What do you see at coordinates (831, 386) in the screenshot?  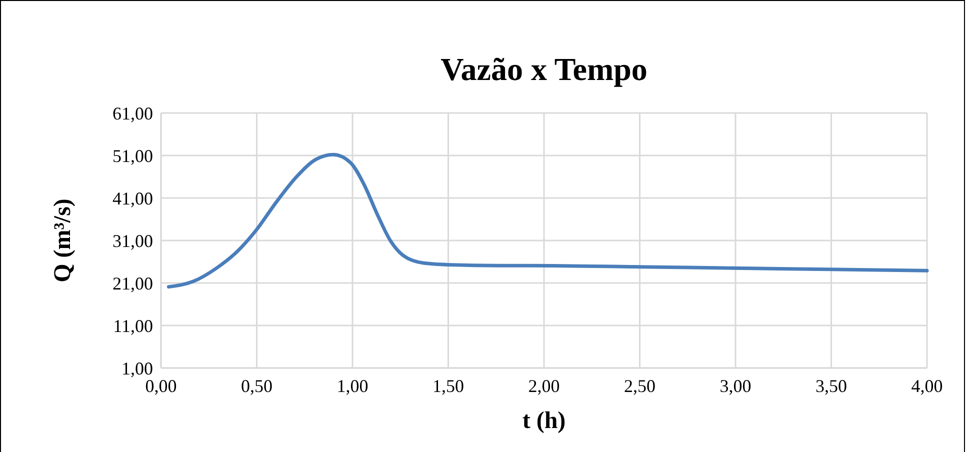 I see `x-tick-label: 3,50` at bounding box center [831, 386].